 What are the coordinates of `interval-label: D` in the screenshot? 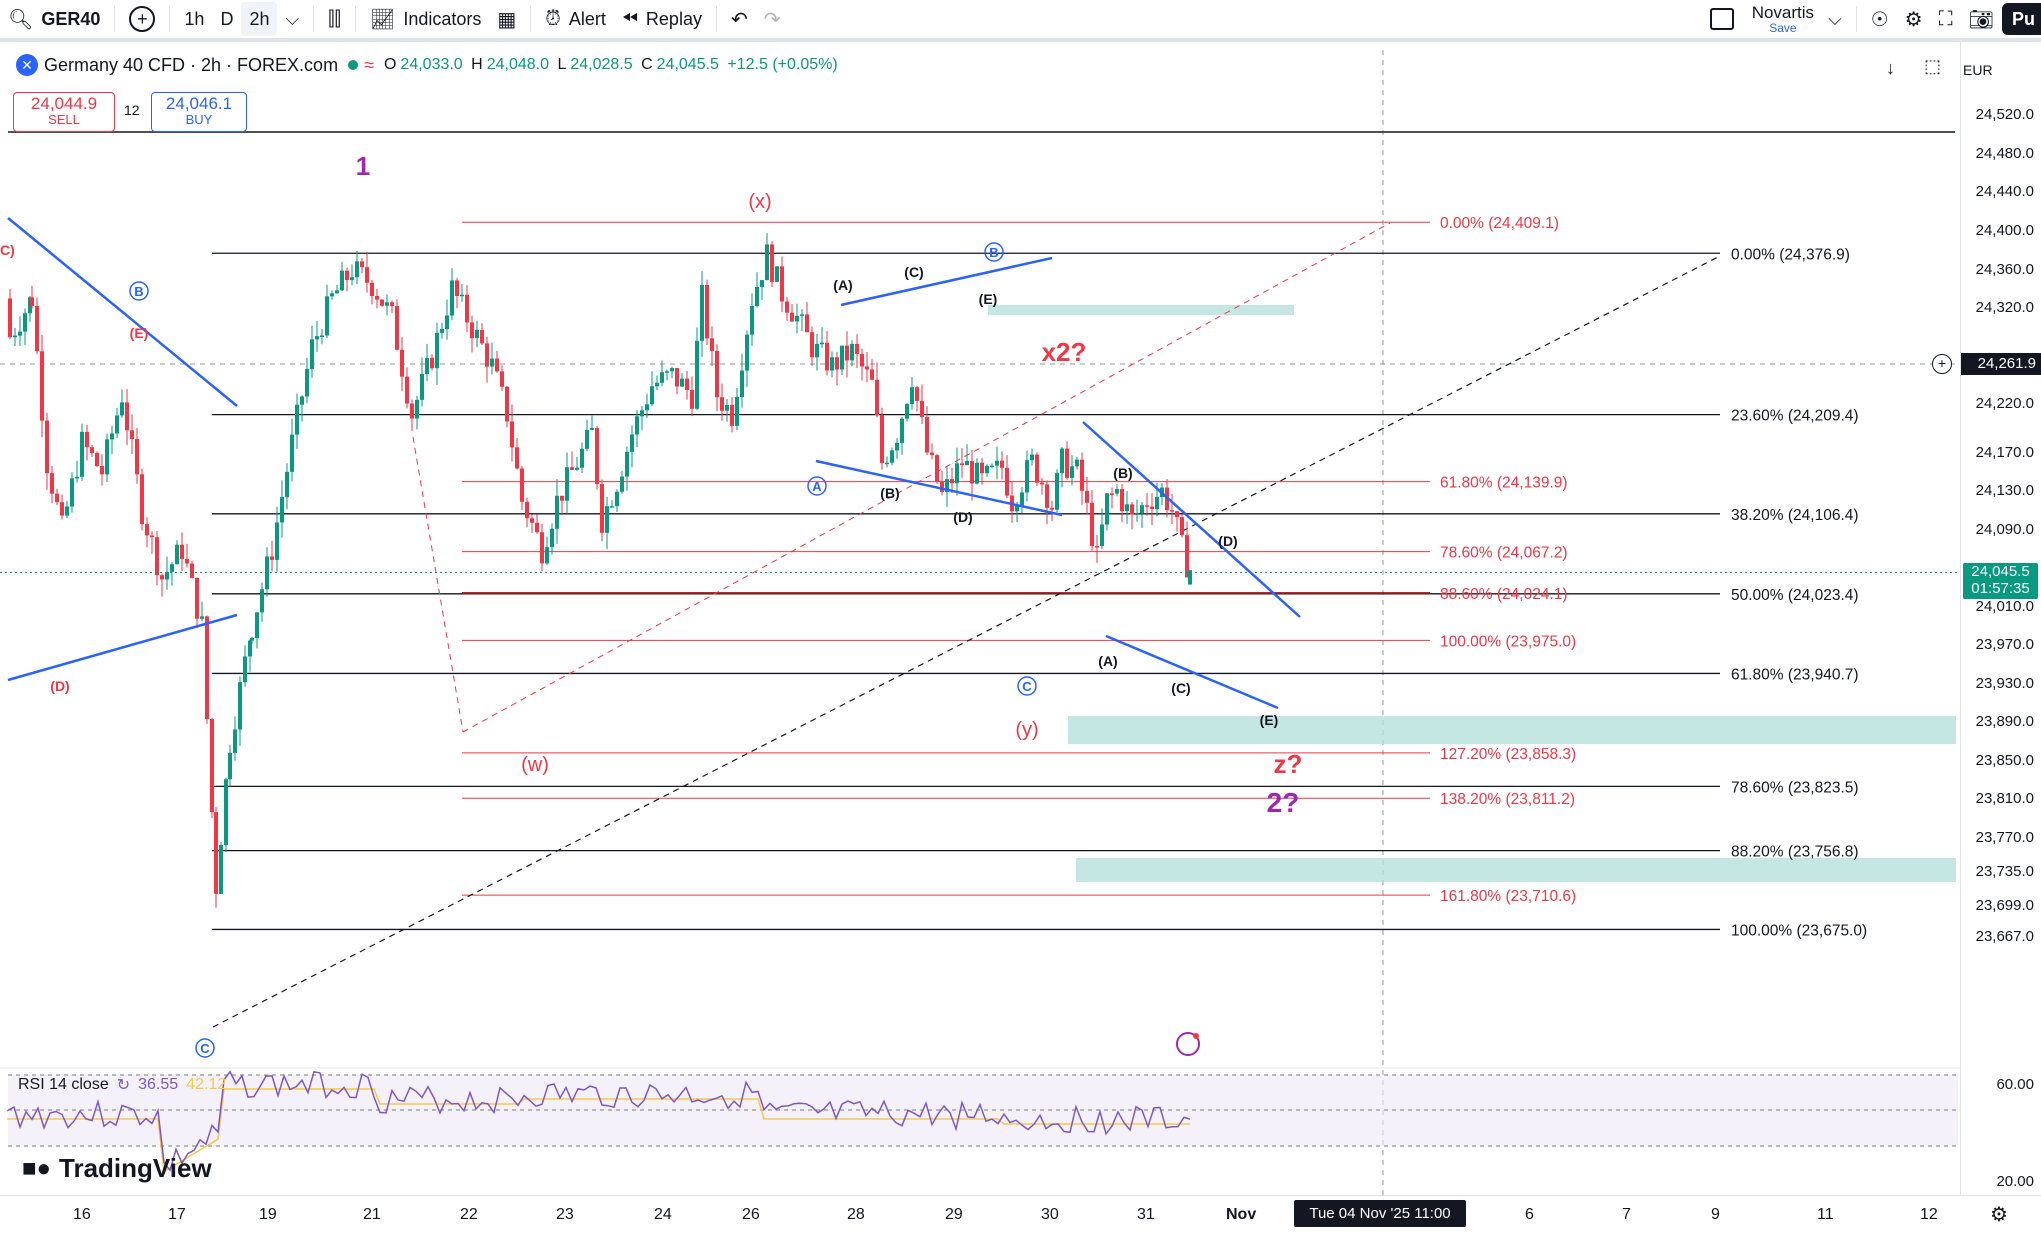 It's located at (227, 18).